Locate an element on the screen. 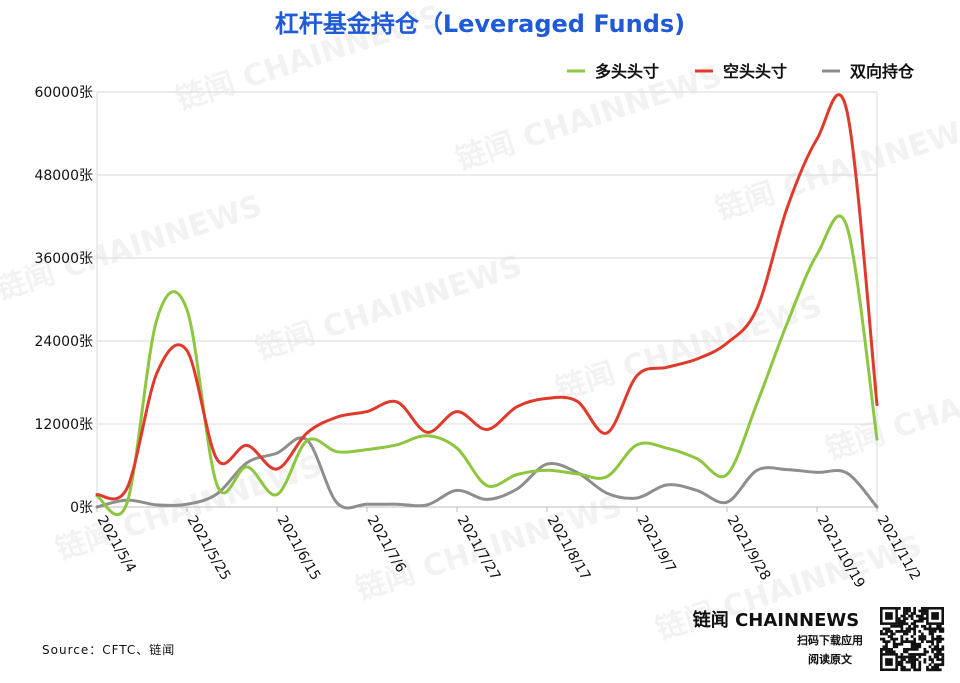 The height and width of the screenshot is (683, 960). qr-code is located at coordinates (912, 639).